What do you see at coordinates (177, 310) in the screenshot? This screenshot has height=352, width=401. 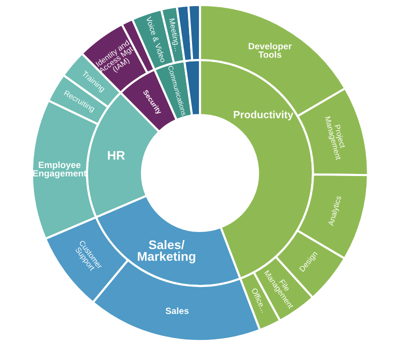 I see `data-label: Sales` at bounding box center [177, 310].